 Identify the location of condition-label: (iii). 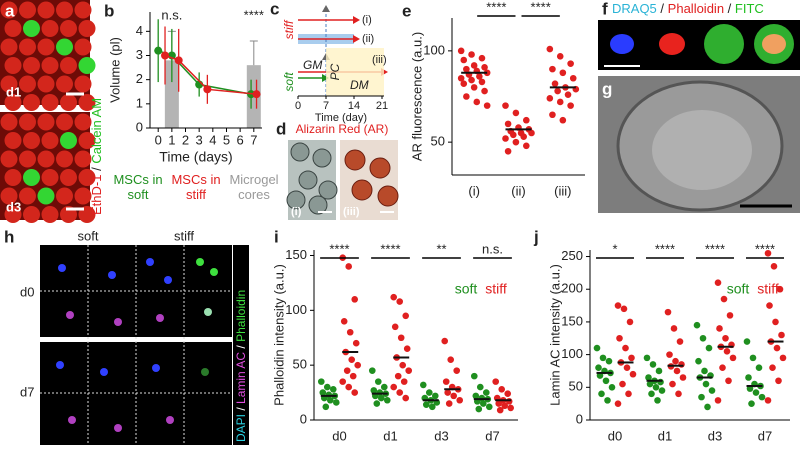
(351, 212).